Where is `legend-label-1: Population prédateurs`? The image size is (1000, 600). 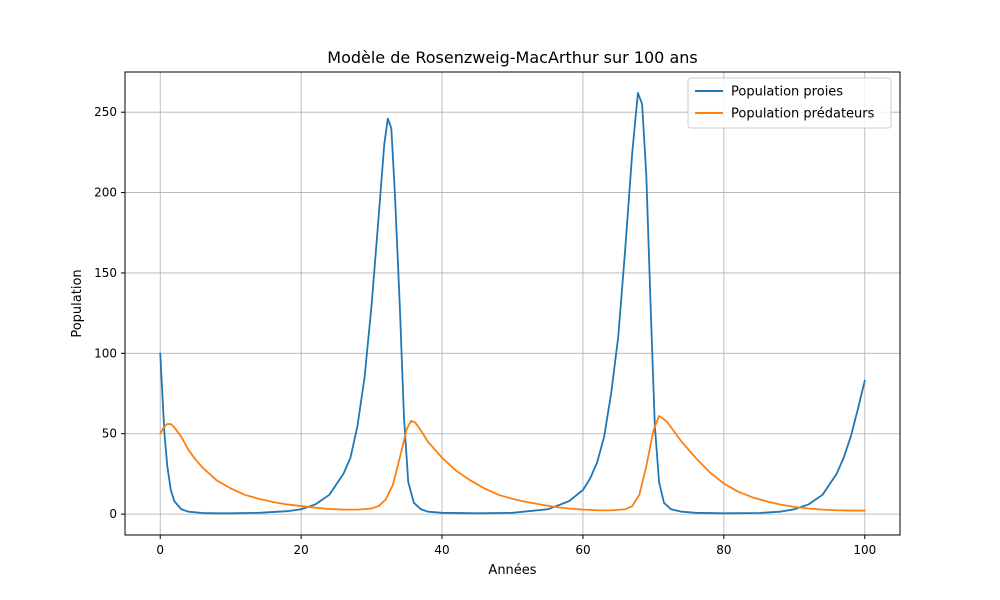 legend-label-1: Population prédateurs is located at coordinates (803, 114).